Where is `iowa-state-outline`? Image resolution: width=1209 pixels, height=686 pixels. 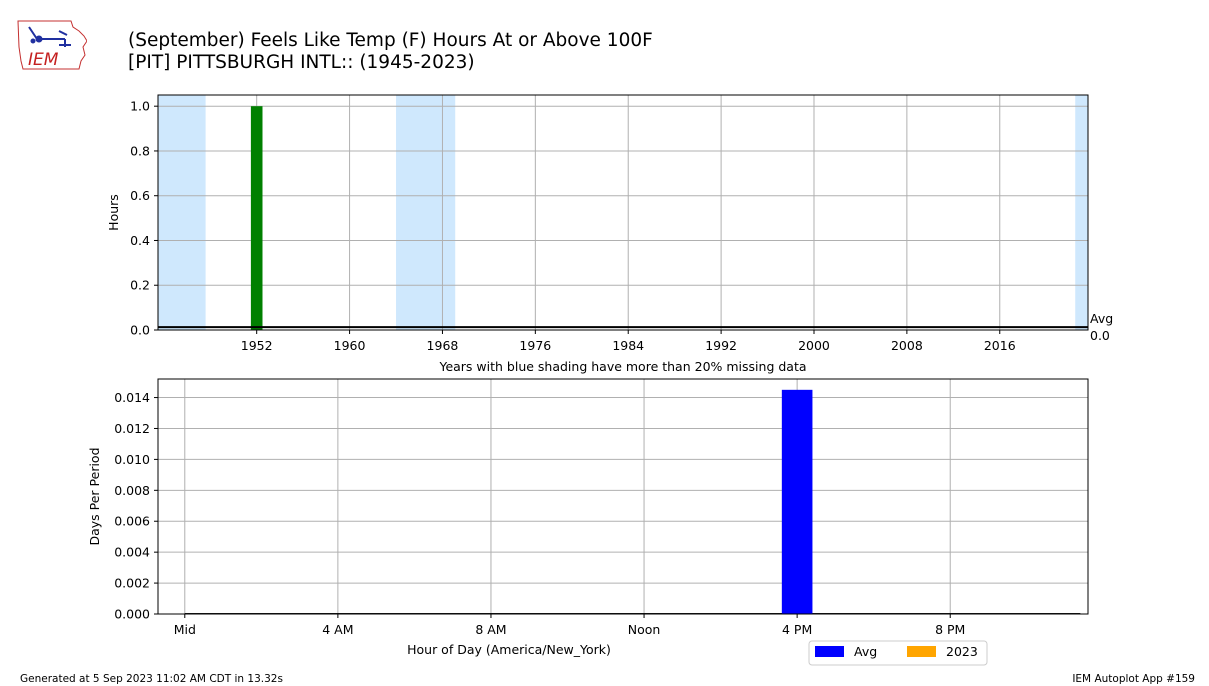
iowa-state-outline is located at coordinates (52, 45).